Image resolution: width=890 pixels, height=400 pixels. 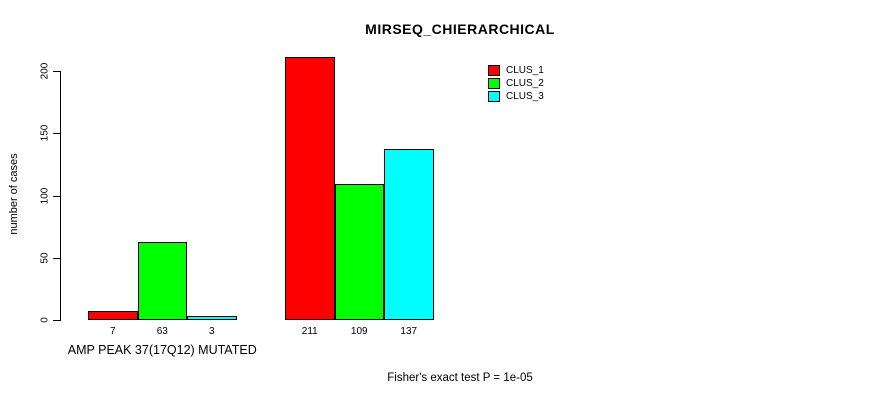 I want to click on y-axis-title: number of cases, so click(x=14, y=194).